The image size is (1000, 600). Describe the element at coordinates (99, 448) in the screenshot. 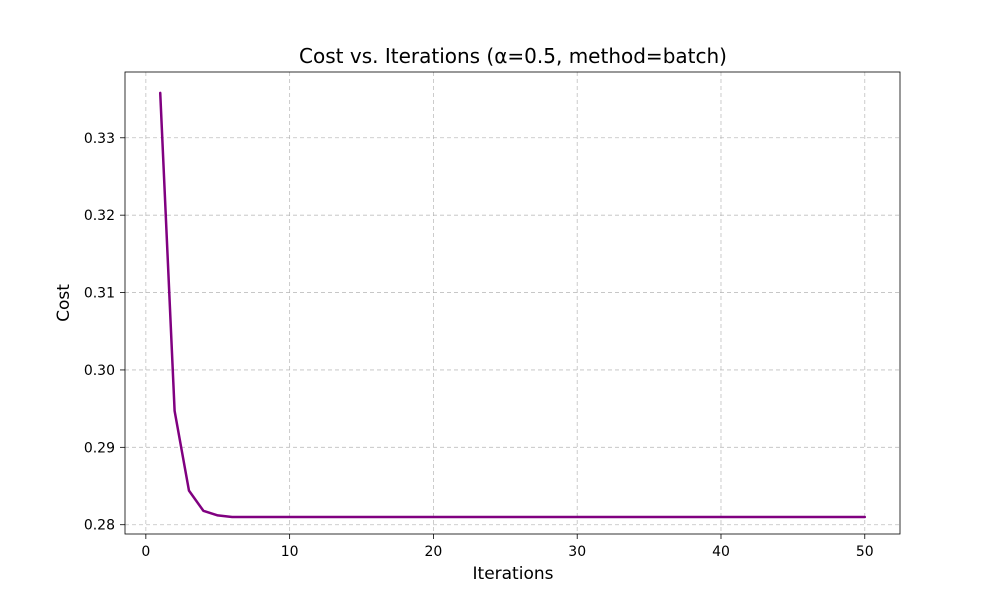

I see `y-tick-label: 0.29` at that location.